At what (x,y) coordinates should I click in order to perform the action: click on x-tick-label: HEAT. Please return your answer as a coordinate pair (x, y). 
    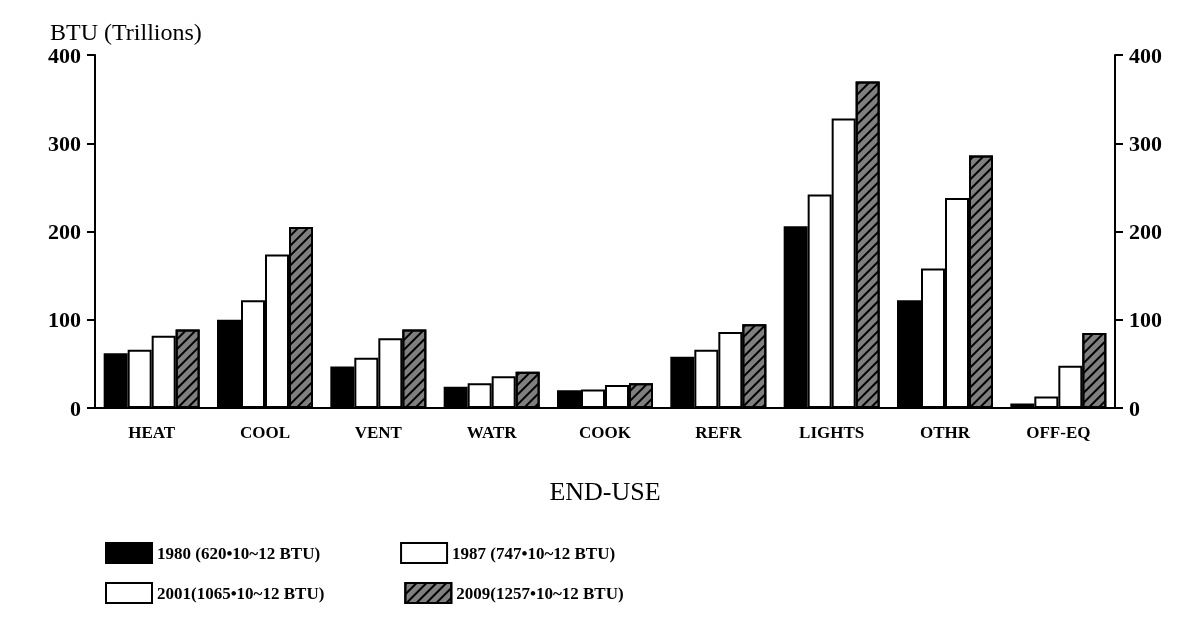
    Looking at the image, I should click on (152, 432).